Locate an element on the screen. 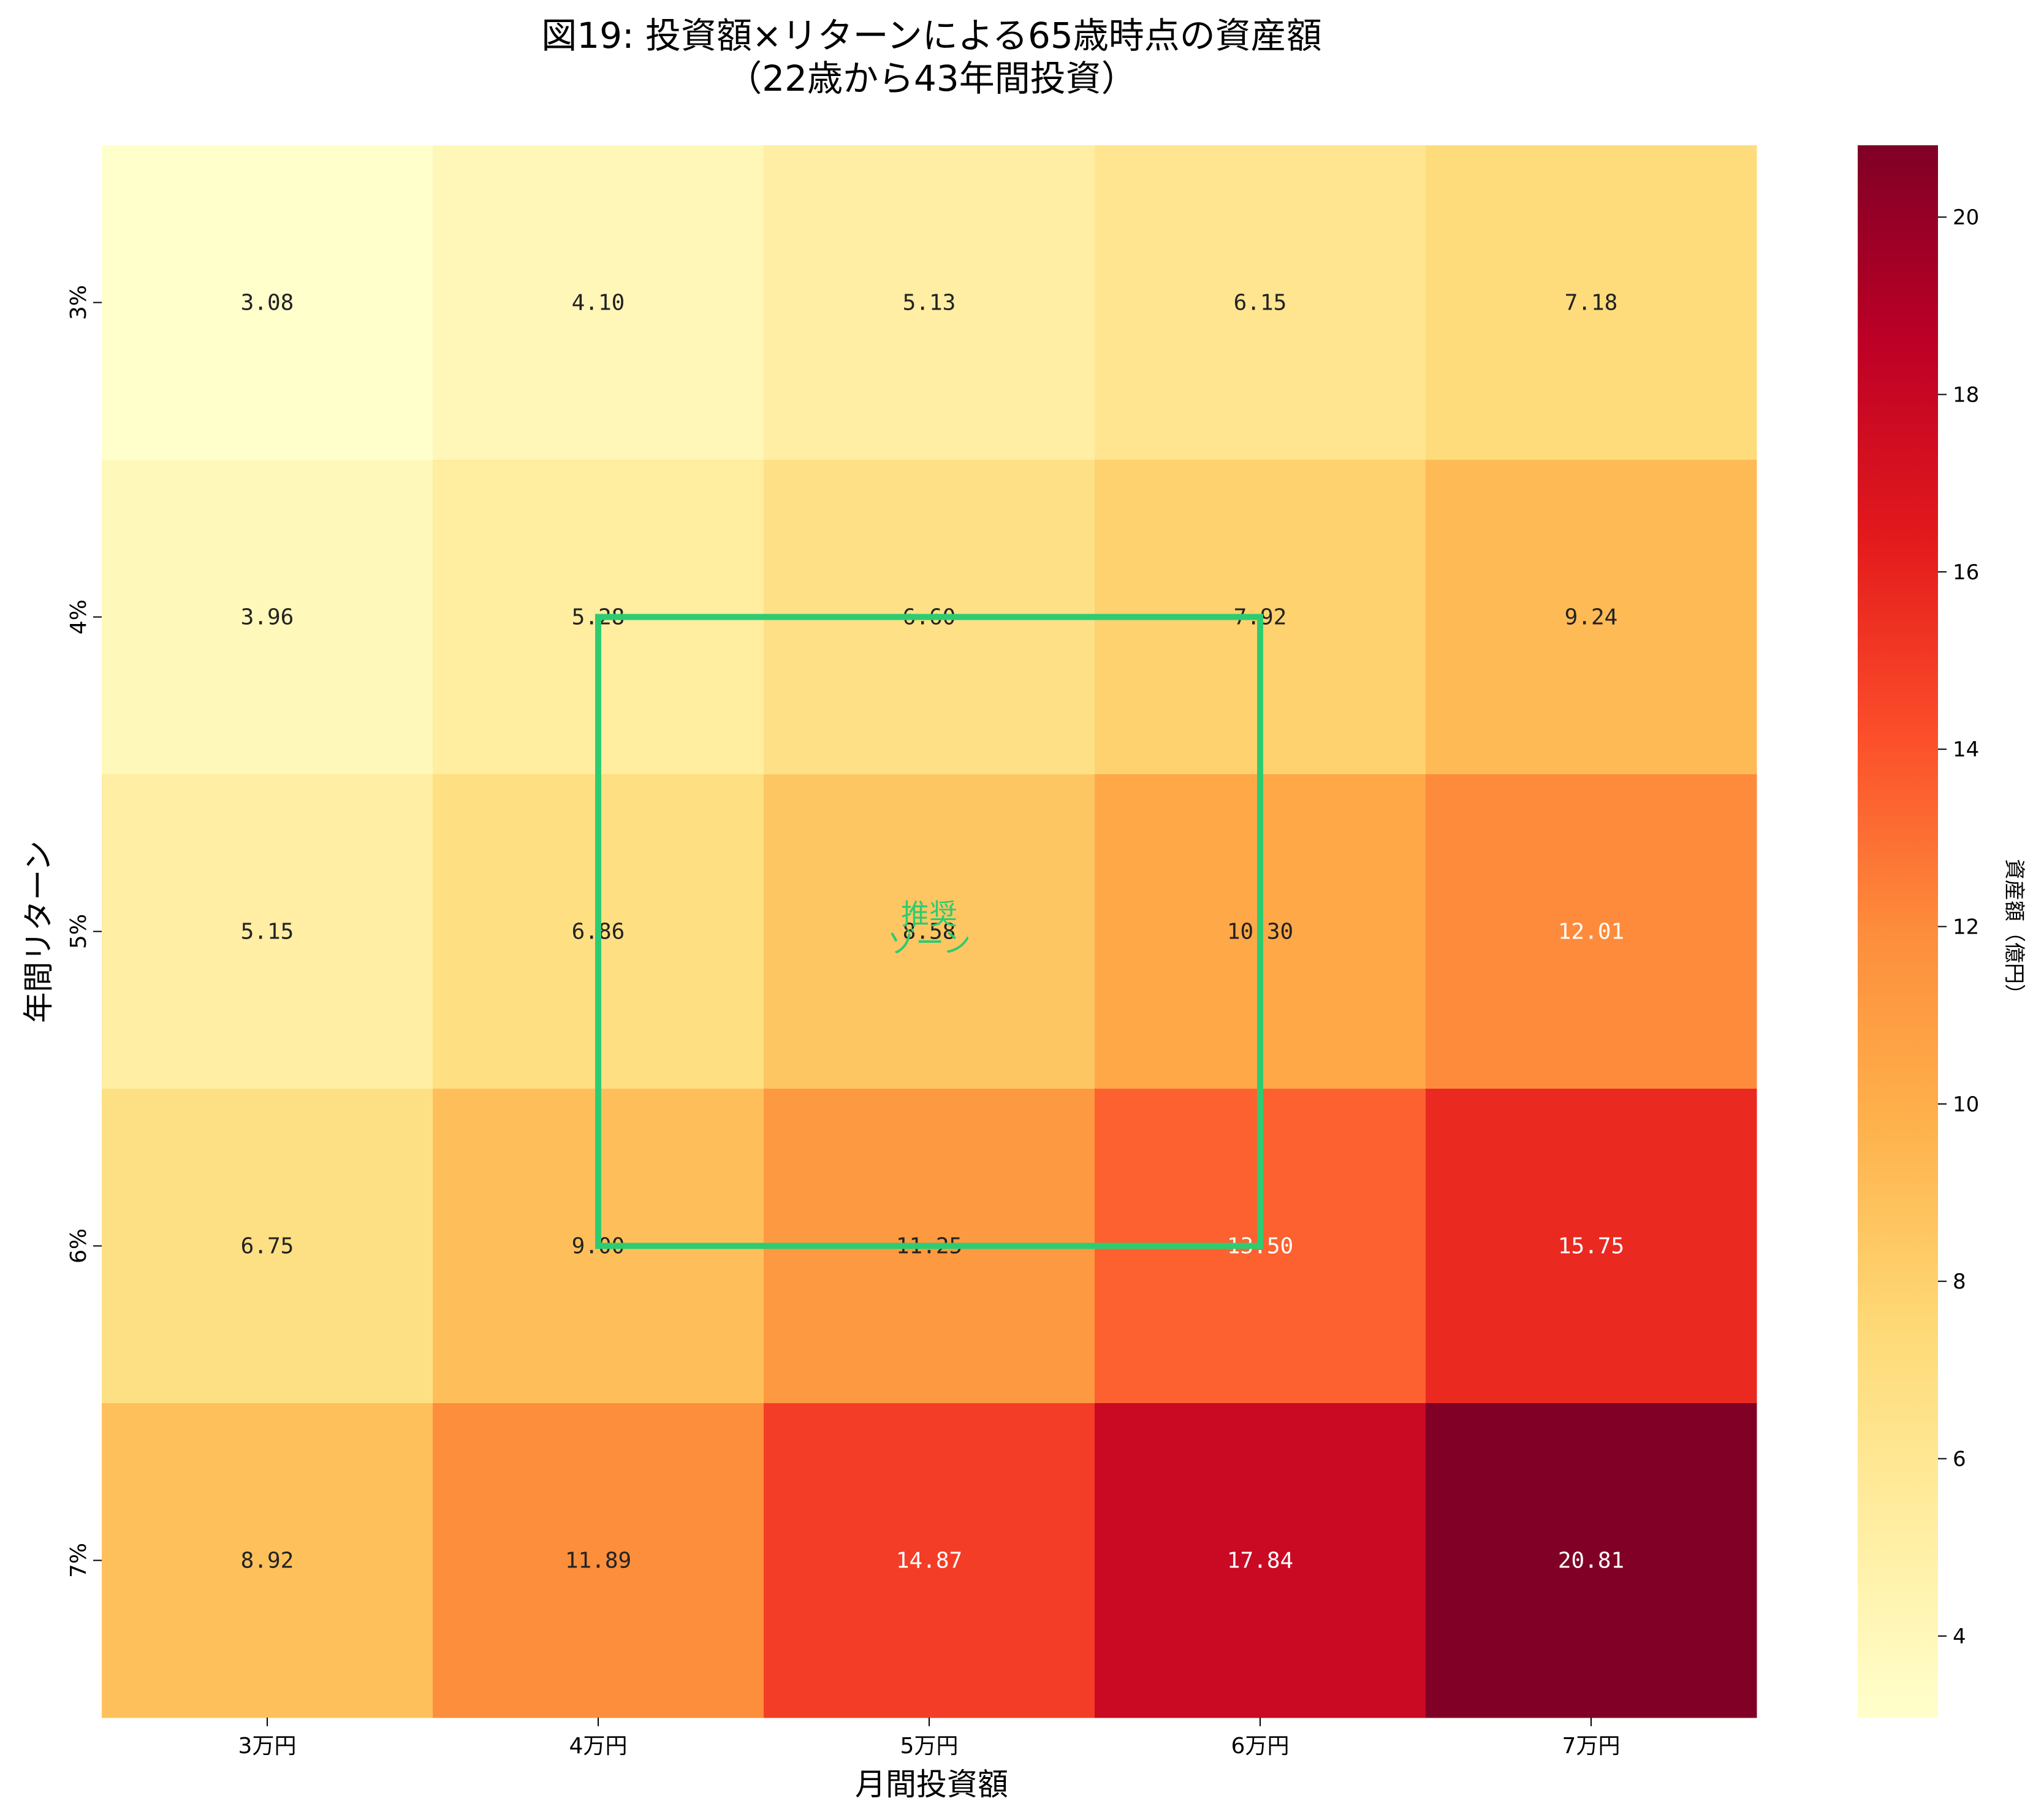 Image resolution: width=2033 pixels, height=1820 pixels. colorbar-tick-label: 20 is located at coordinates (1966, 217).